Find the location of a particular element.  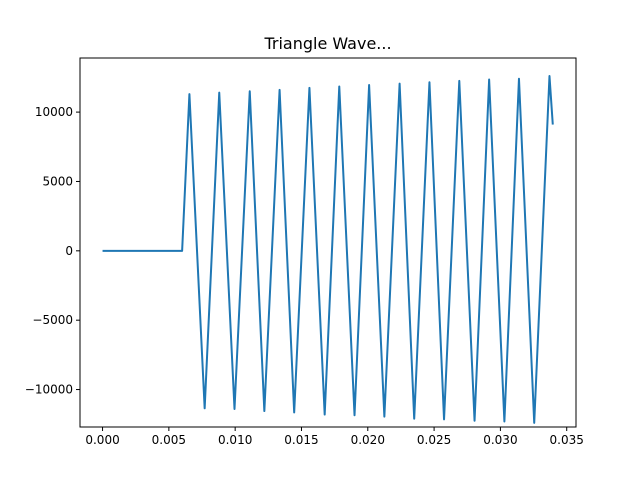

x-tick-label: 0.015 is located at coordinates (301, 440).